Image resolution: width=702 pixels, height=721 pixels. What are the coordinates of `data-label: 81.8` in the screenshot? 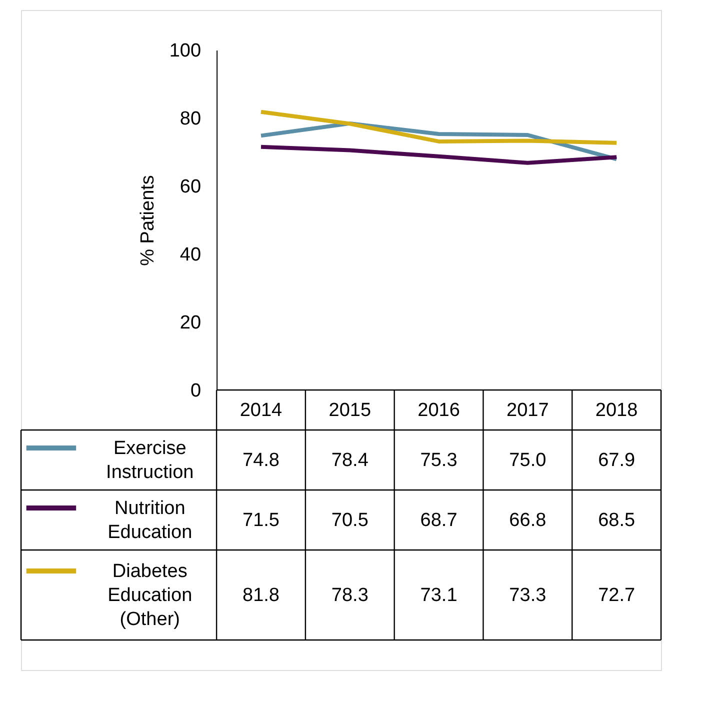 It's located at (261, 595).